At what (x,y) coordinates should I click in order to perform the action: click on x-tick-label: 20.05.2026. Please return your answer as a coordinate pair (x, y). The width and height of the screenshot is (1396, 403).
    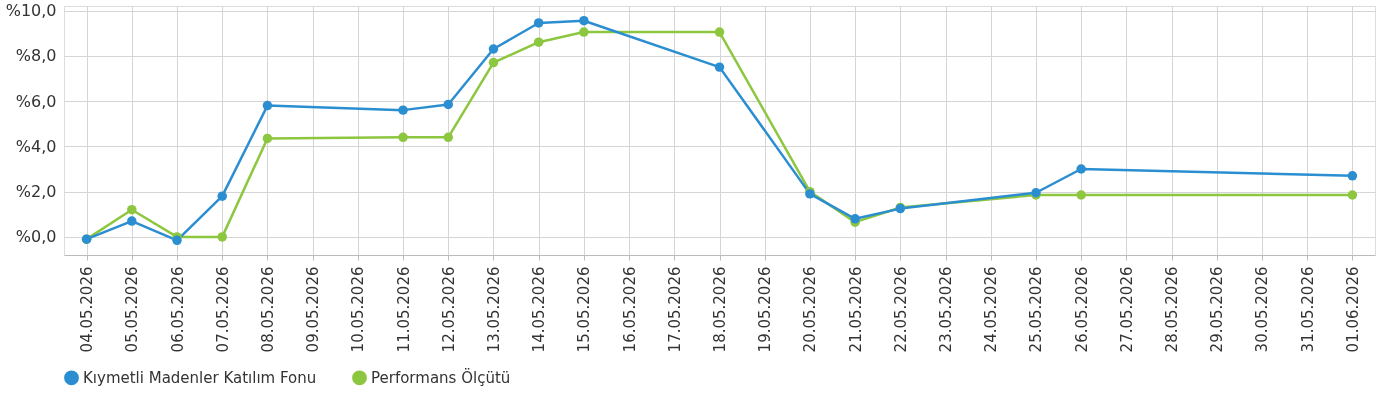
    Looking at the image, I should click on (810, 309).